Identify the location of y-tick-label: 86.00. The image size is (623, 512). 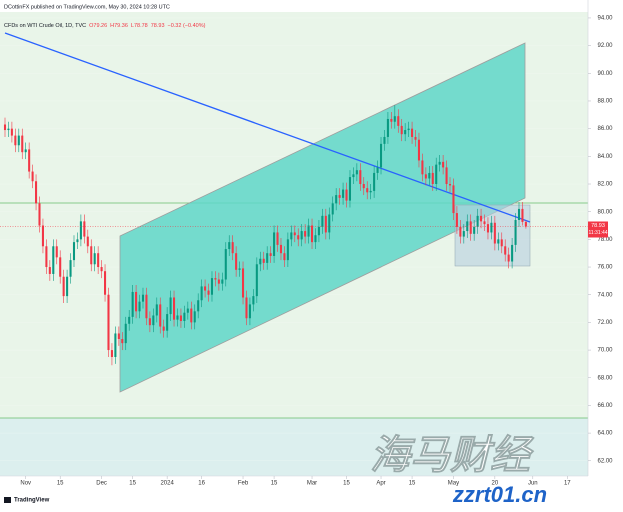
(605, 129).